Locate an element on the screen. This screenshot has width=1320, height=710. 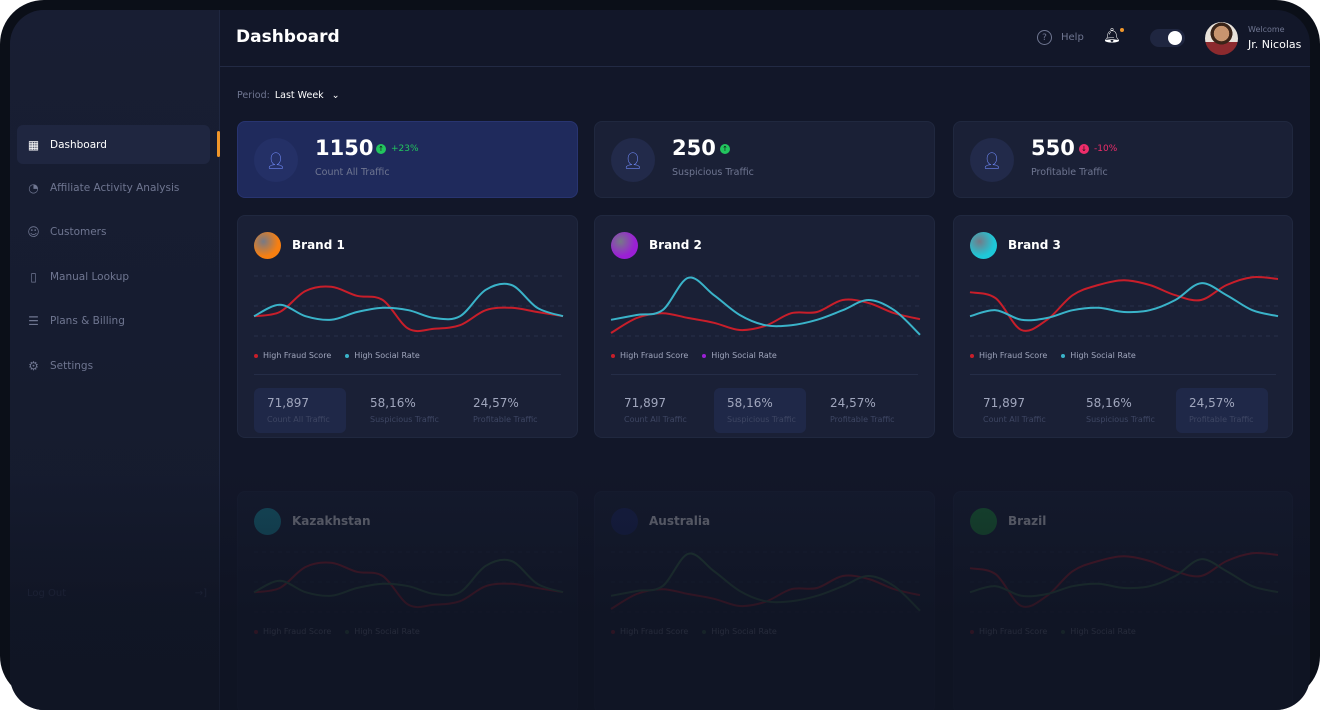
stat-change: ↑ +23% is located at coordinates (397, 149).